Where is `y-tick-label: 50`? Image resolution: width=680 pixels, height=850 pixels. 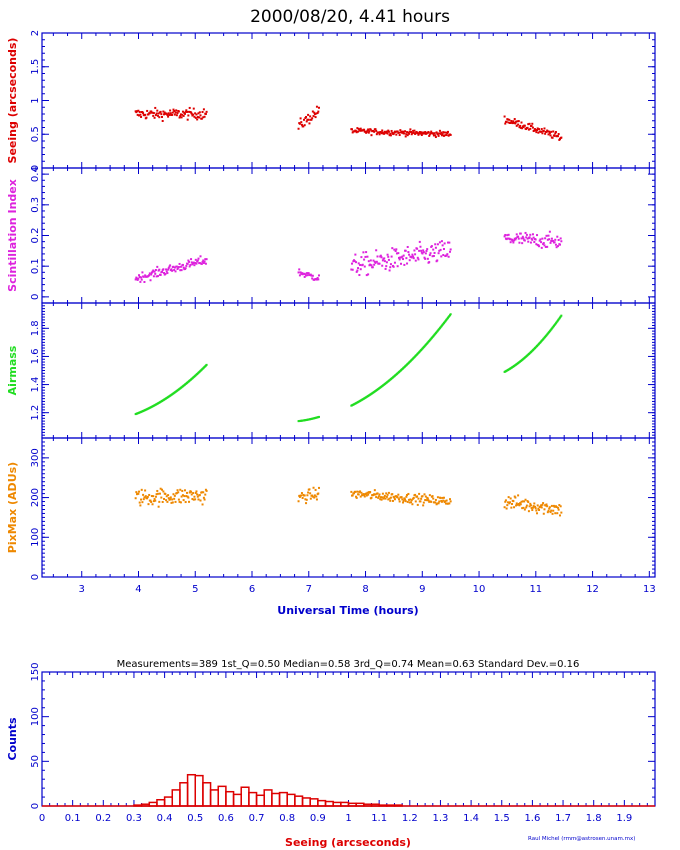
y-tick-label: 50 is located at coordinates (35, 761).